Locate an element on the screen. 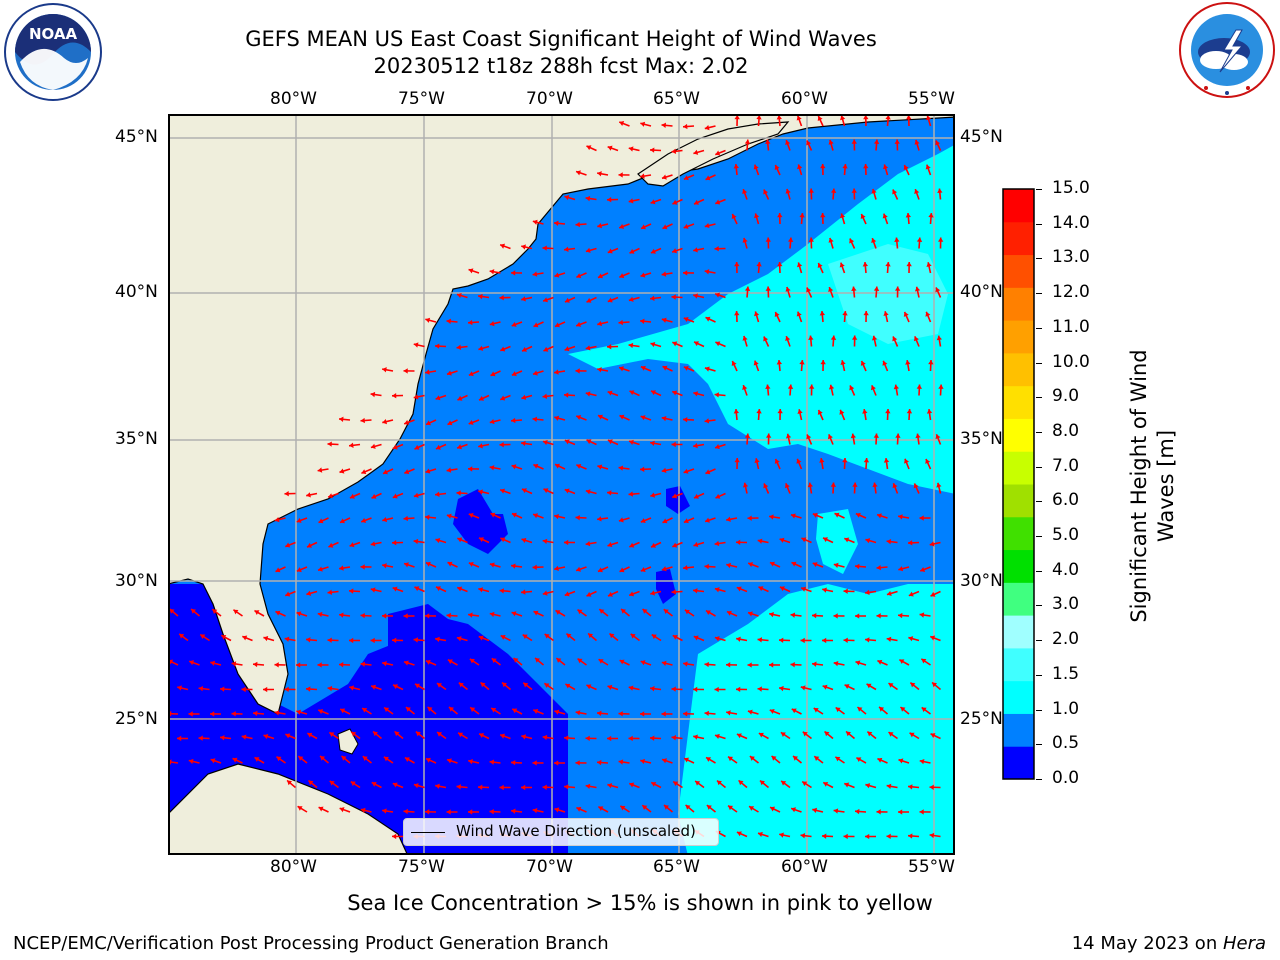  colorbar-tick-label: 5.0 is located at coordinates (1066, 535).